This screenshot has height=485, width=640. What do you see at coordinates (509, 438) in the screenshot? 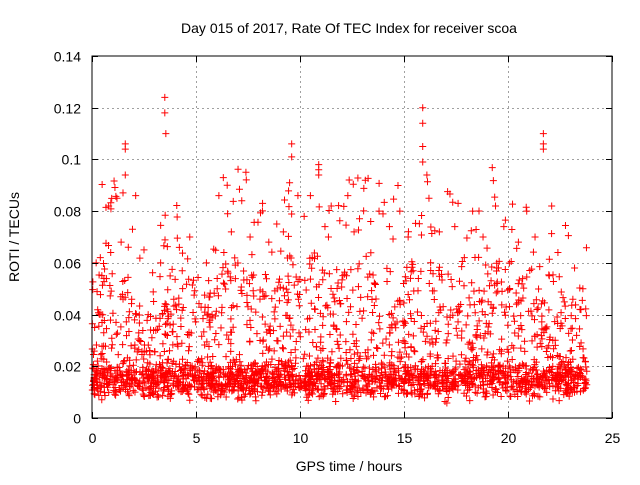
I see `x-tick-label: 20` at bounding box center [509, 438].